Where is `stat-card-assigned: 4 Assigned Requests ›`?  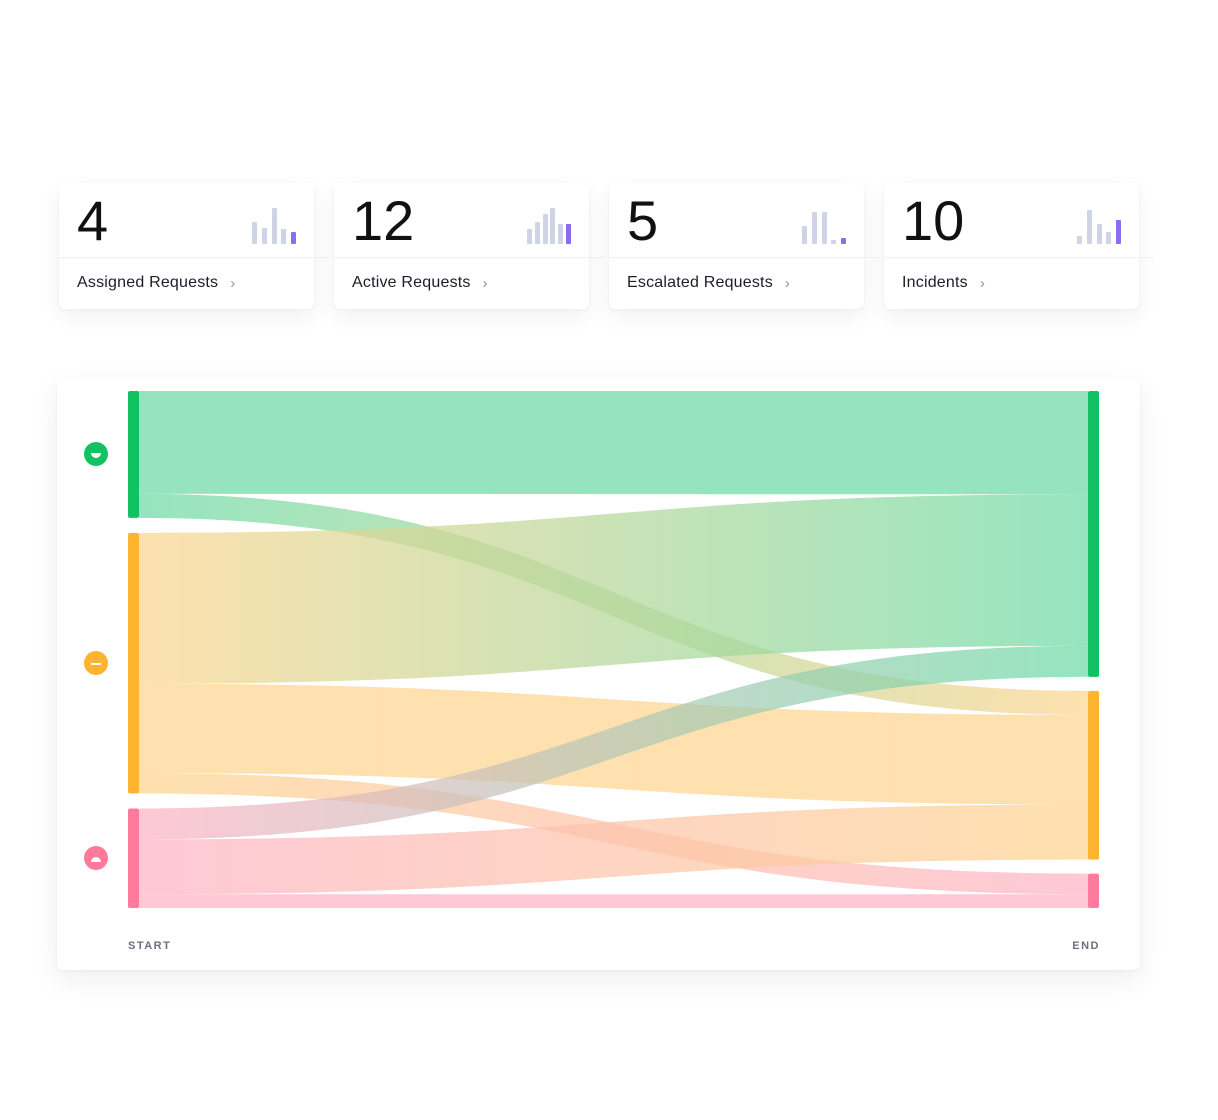 stat-card-assigned: 4 Assigned Requests › is located at coordinates (194, 246).